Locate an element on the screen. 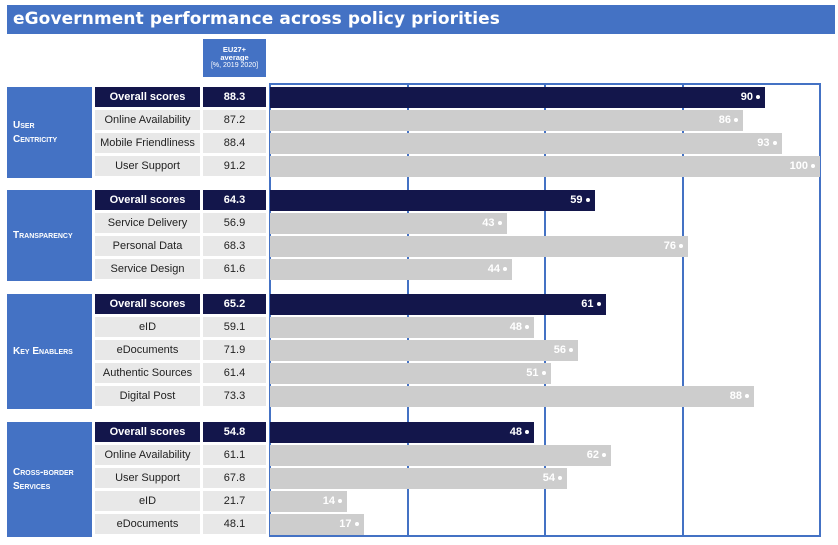 The image size is (838, 545). row-label: Personal Data is located at coordinates (147, 246).